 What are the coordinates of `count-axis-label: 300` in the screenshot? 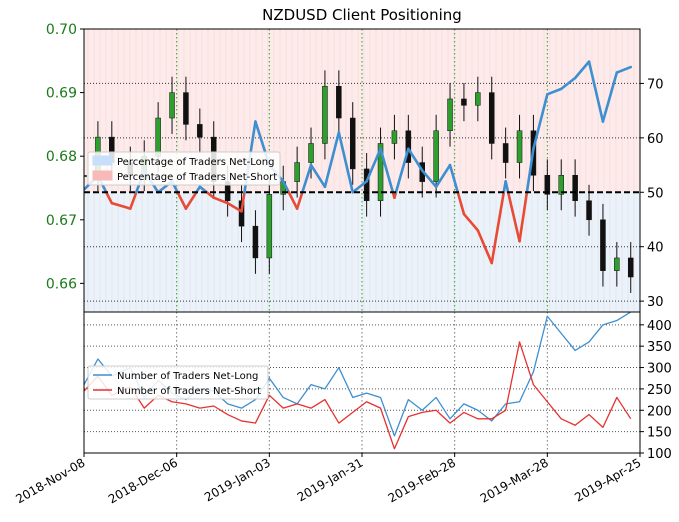 It's located at (659, 369).